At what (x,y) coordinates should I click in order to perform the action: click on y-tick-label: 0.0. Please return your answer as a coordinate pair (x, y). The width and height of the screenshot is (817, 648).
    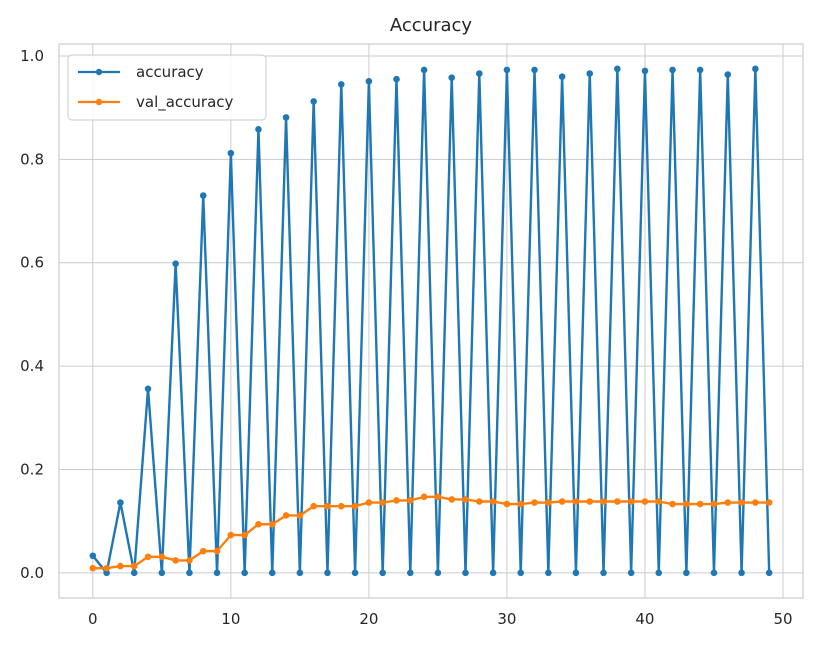
    Looking at the image, I should click on (32, 573).